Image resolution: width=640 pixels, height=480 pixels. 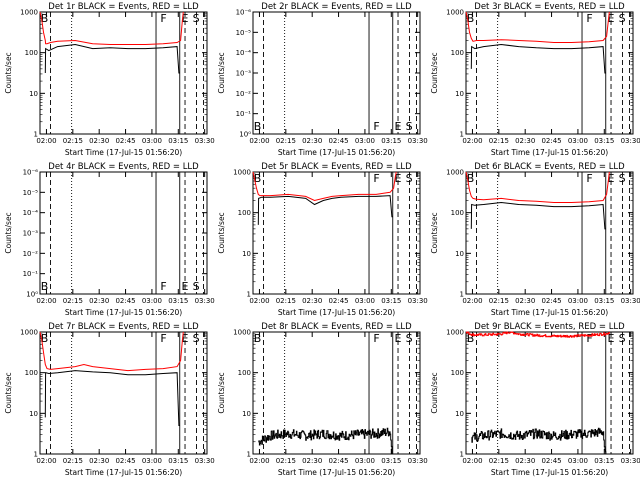 I want to click on y-tick-label: 10⁻¹, so click(x=244, y=114).